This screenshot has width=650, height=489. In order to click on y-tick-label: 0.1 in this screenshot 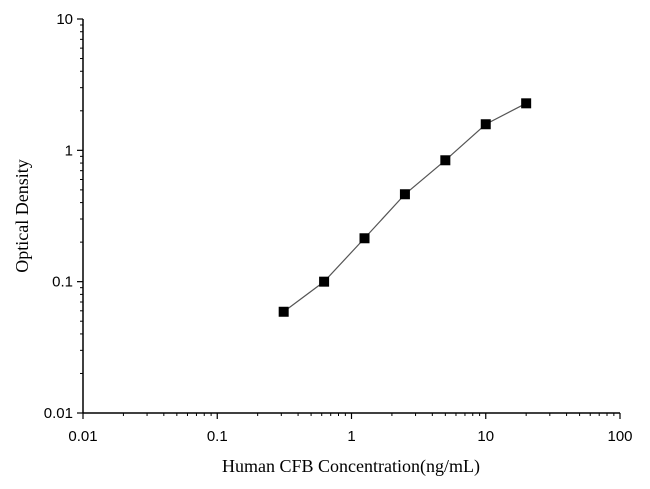, I will do `click(62, 282)`.